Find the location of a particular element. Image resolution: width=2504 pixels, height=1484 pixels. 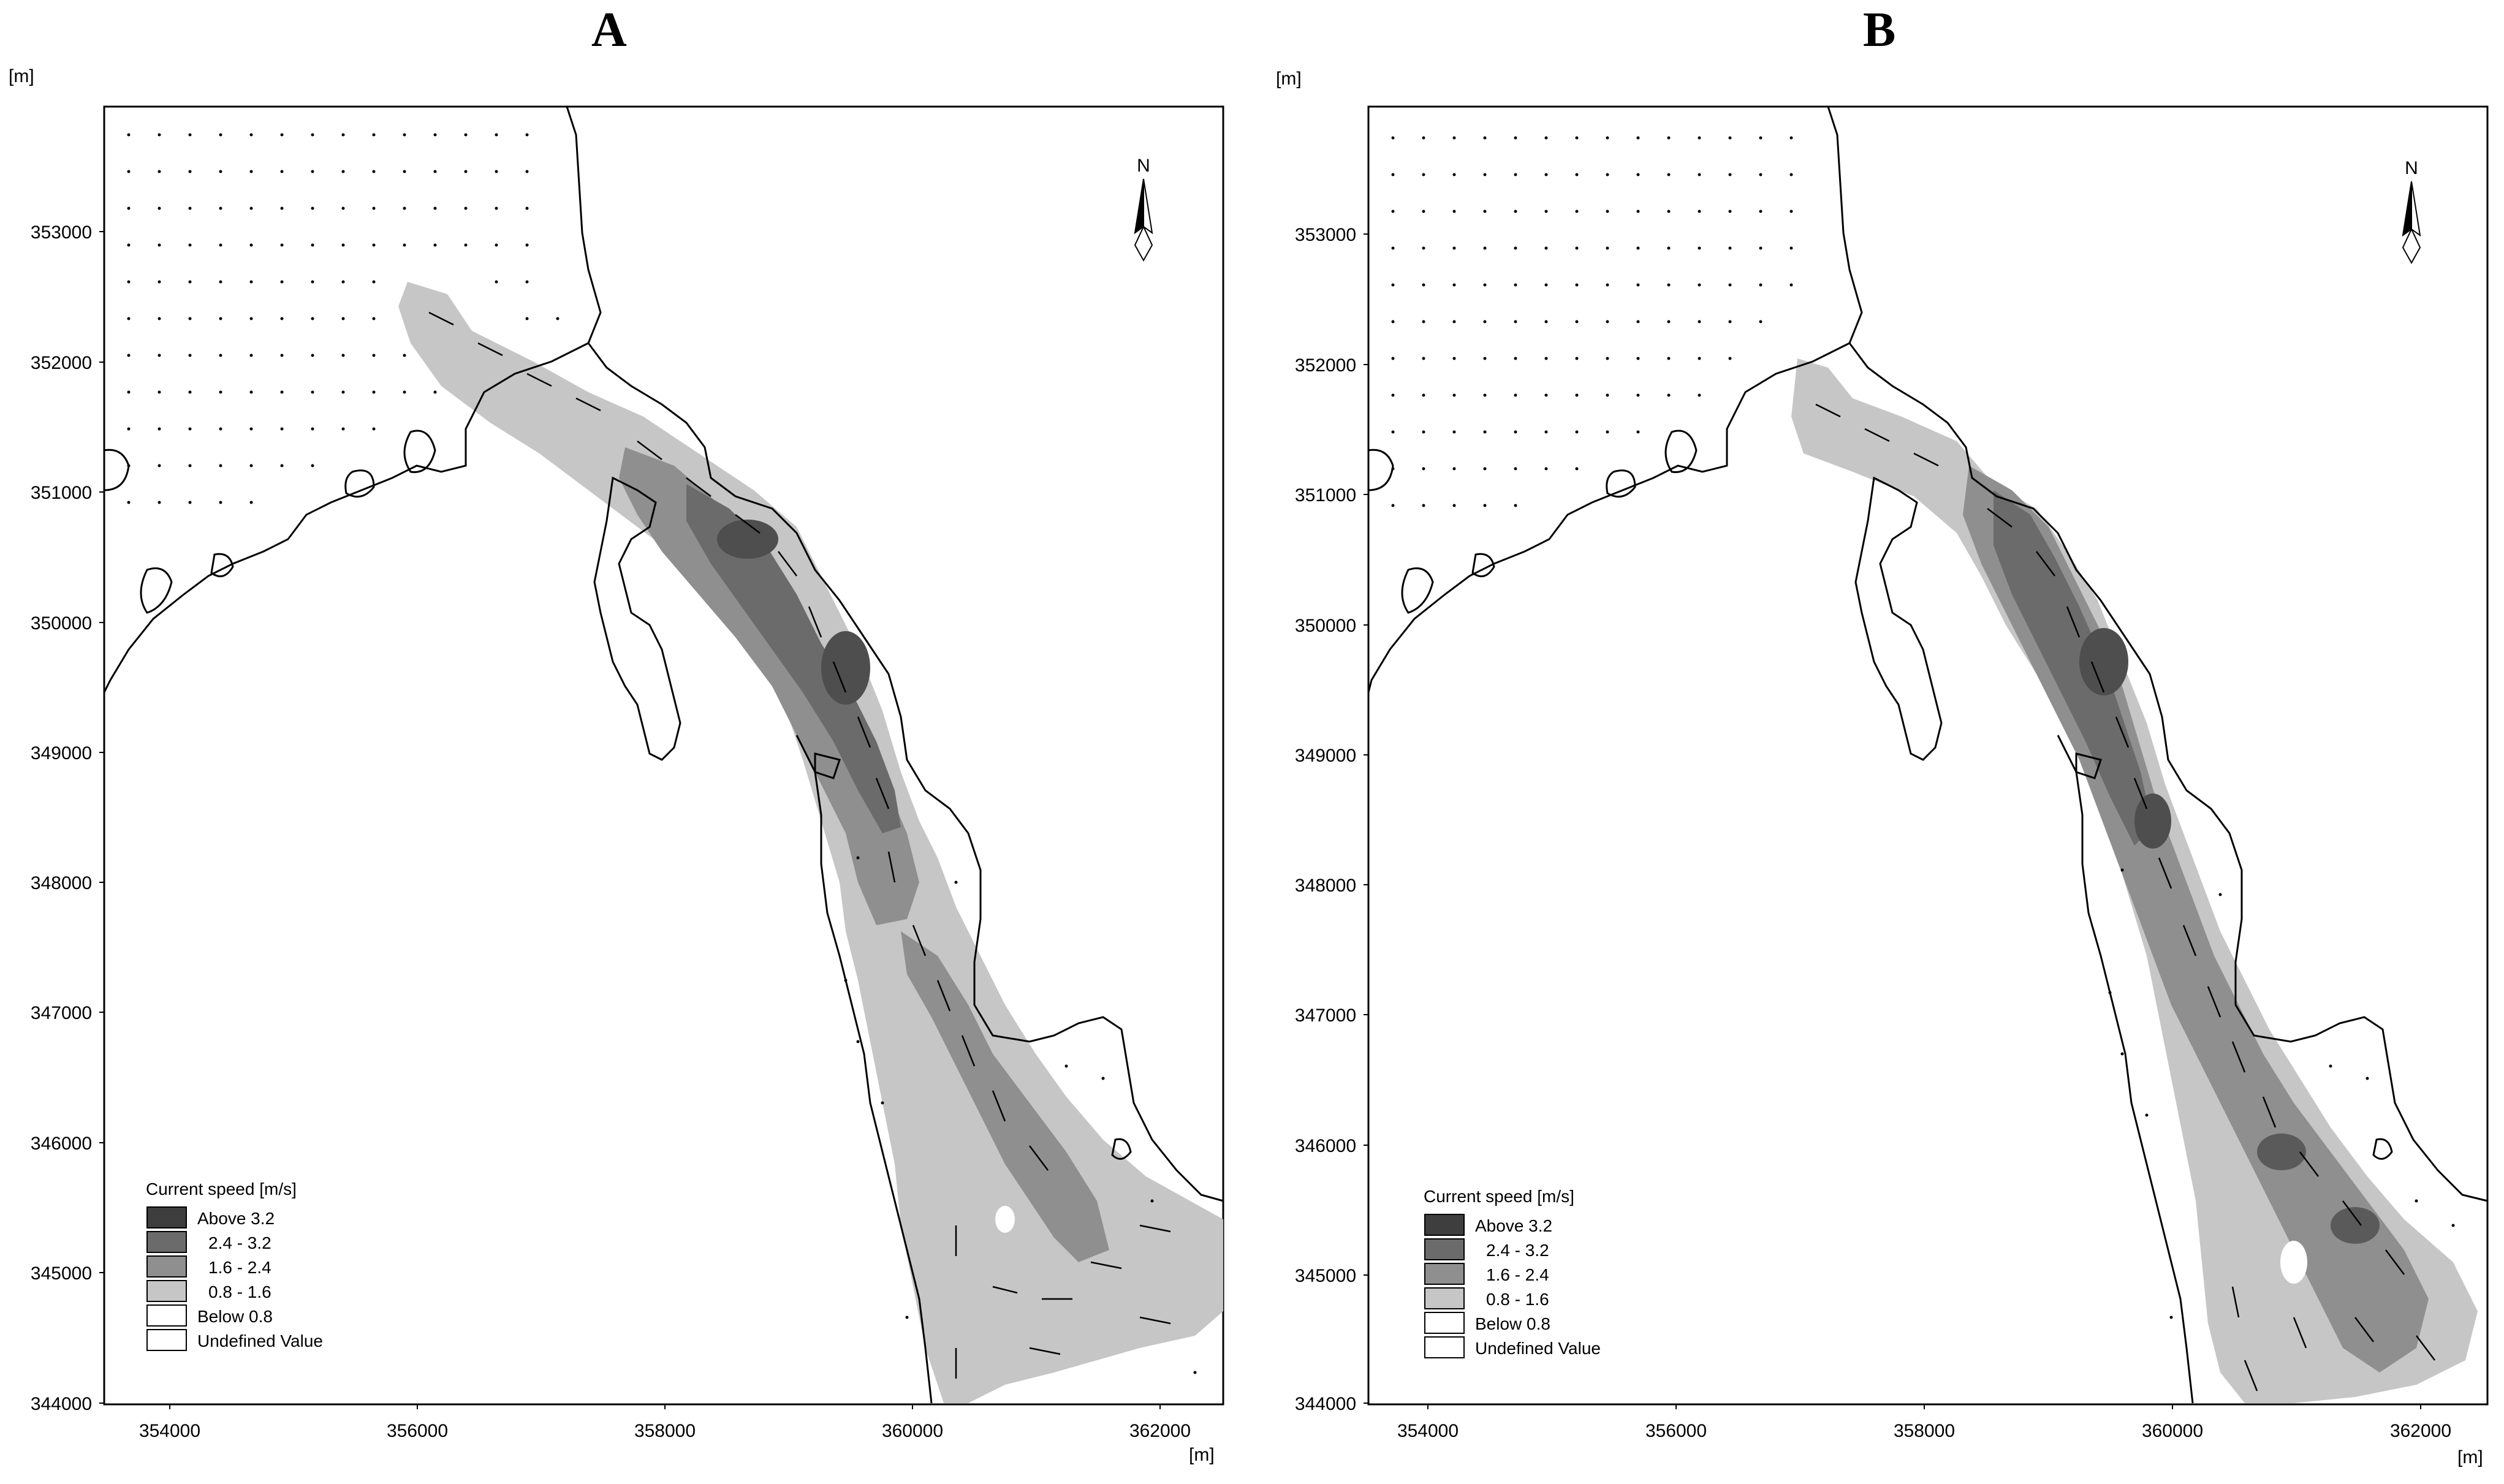

panel-a-zone-mid2 is located at coordinates (1005, 1096).